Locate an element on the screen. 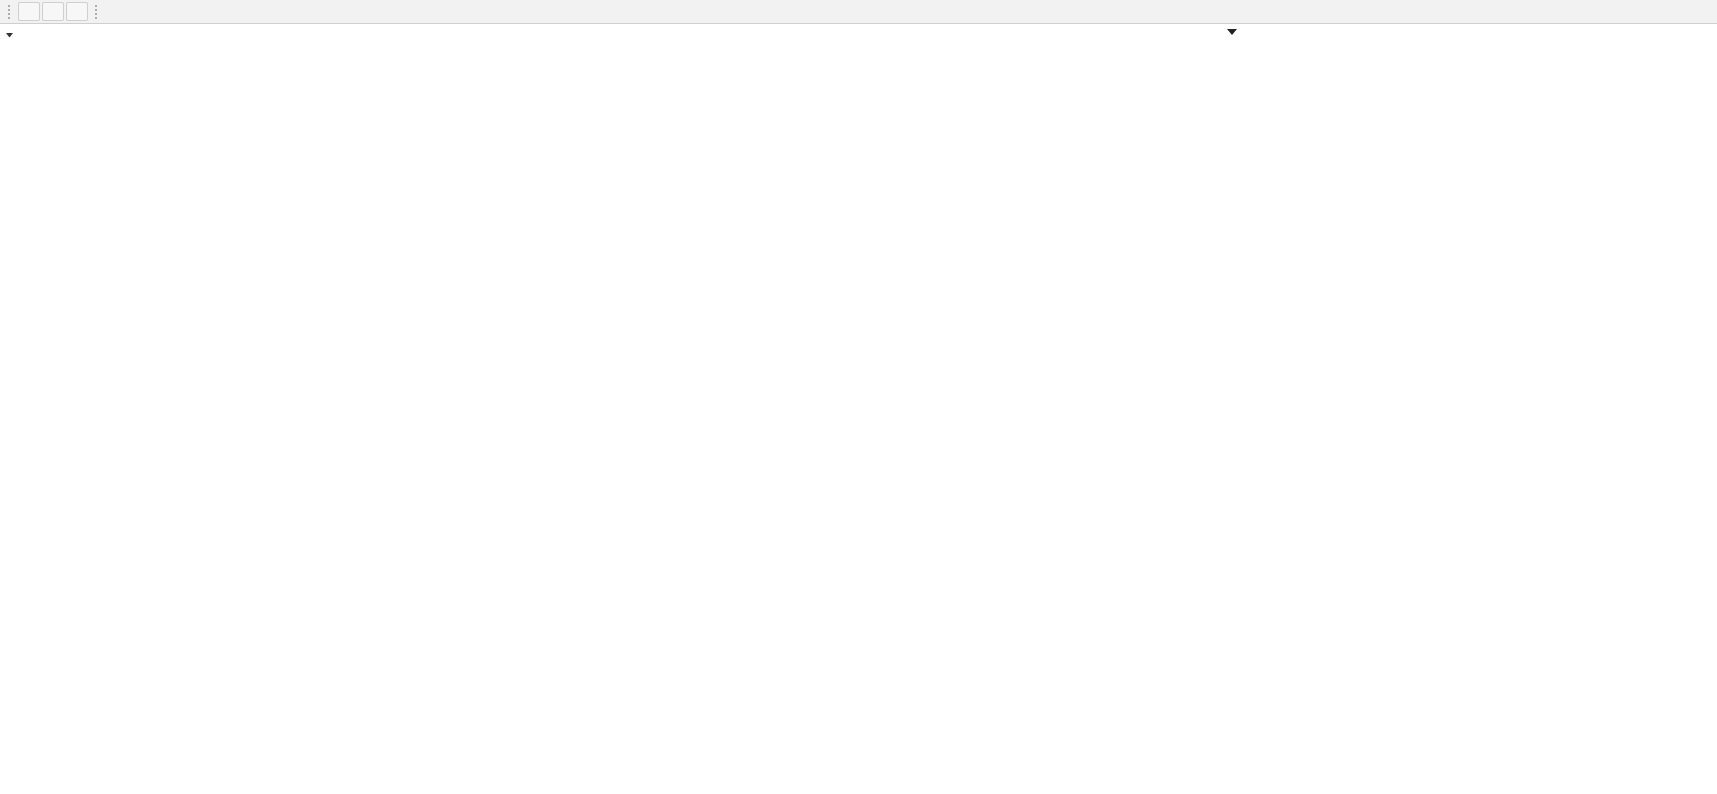 Image resolution: width=1717 pixels, height=794 pixels. text-tool-button is located at coordinates (53, 11).